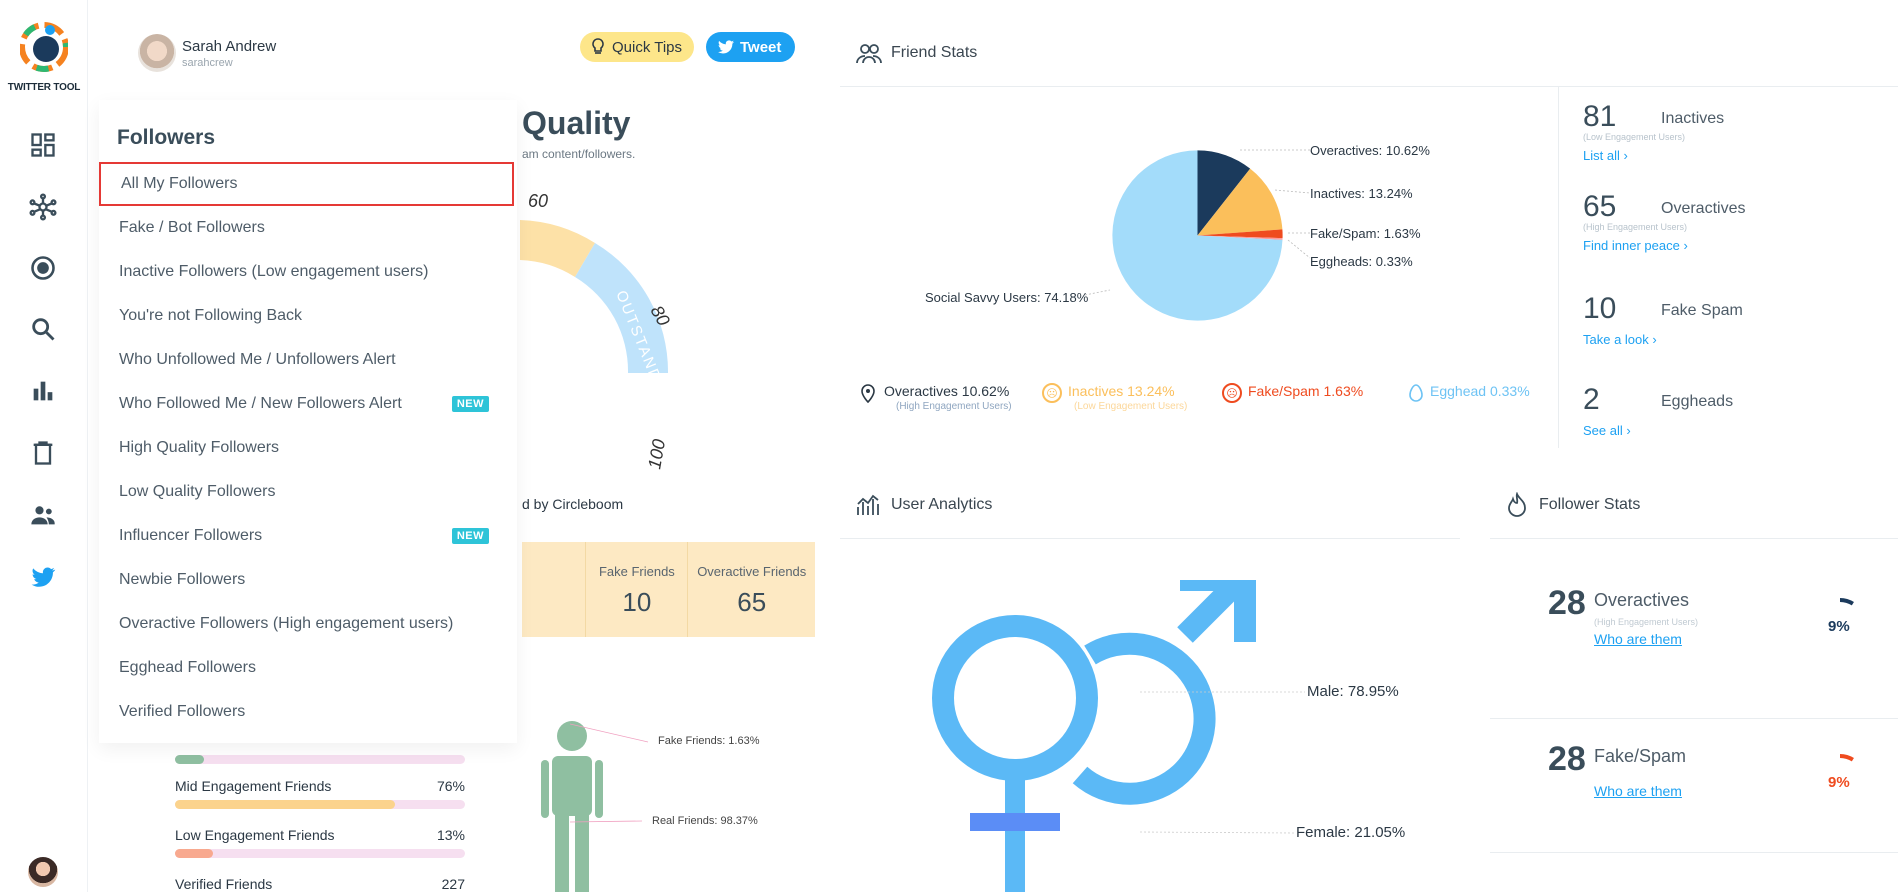 This screenshot has width=1898, height=892. I want to click on engagement-label: Mid Engagement Friends, so click(253, 786).